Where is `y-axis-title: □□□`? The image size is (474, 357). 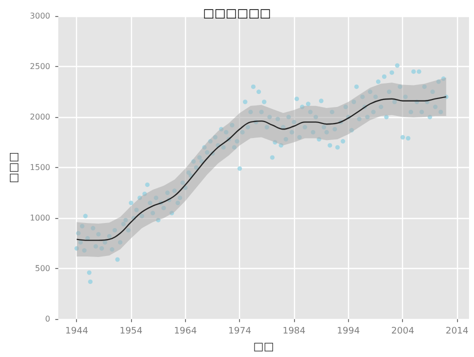 y-axis-title: □□□ is located at coordinates (13, 168).